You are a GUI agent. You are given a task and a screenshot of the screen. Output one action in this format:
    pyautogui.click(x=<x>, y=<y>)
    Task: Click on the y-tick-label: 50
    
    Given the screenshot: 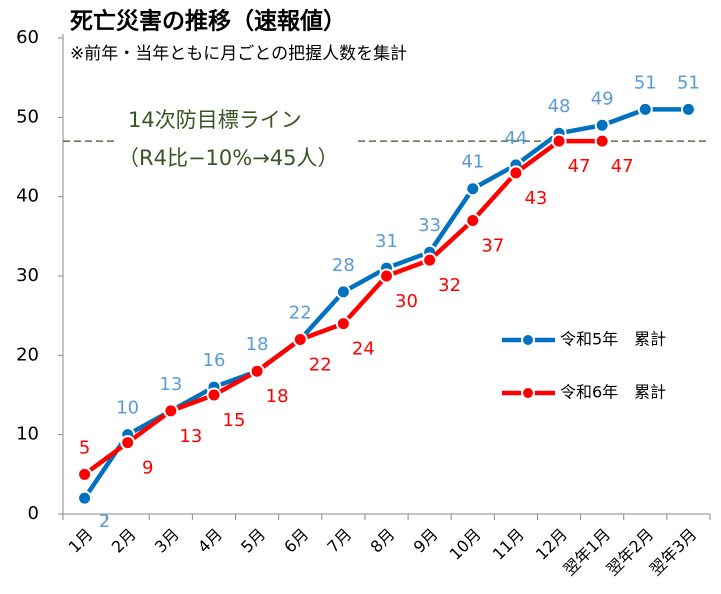 What is the action you would take?
    pyautogui.click(x=27, y=116)
    